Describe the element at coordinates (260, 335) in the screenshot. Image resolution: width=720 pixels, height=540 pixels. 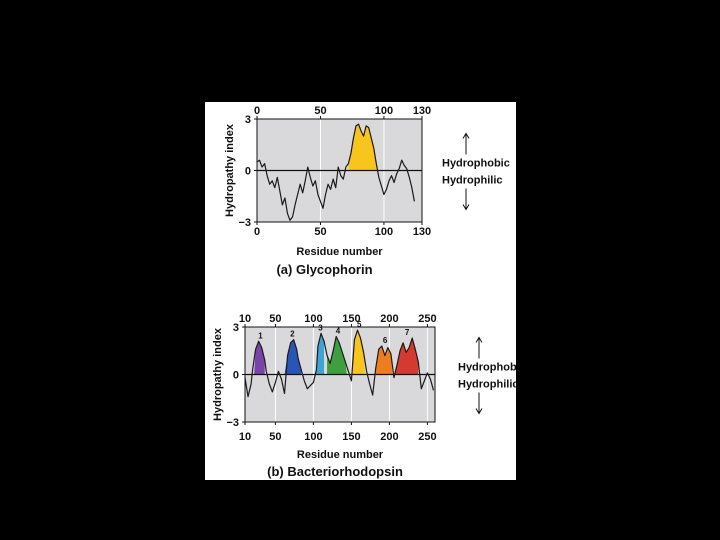
I see `segment-label-1: 1` at that location.